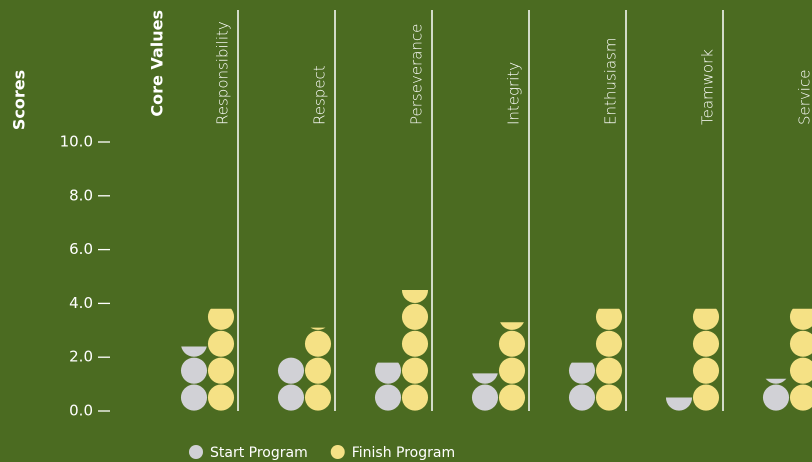 This screenshot has height=462, width=812. What do you see at coordinates (514, 93) in the screenshot?
I see `x-tick-label: Integrity` at bounding box center [514, 93].